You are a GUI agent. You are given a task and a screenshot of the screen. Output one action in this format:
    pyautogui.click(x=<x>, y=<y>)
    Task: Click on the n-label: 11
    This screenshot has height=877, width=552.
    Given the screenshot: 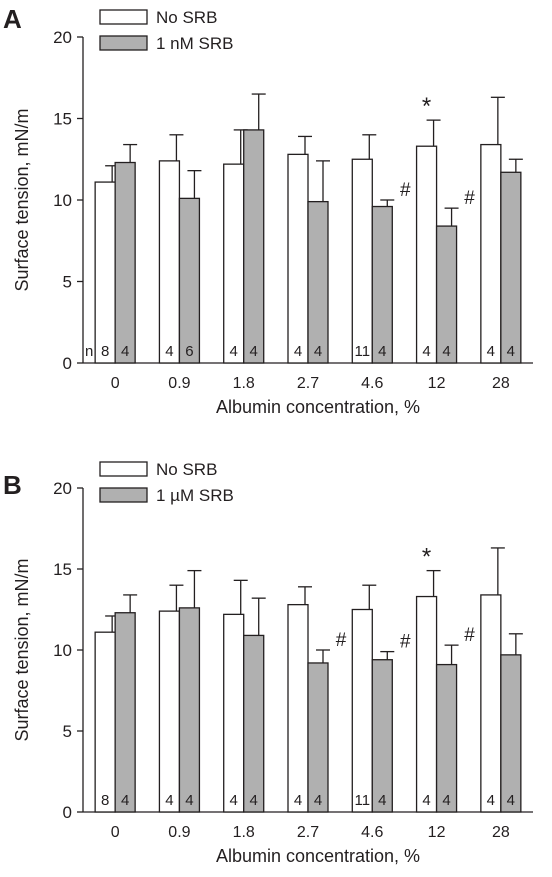 What is the action you would take?
    pyautogui.click(x=362, y=800)
    